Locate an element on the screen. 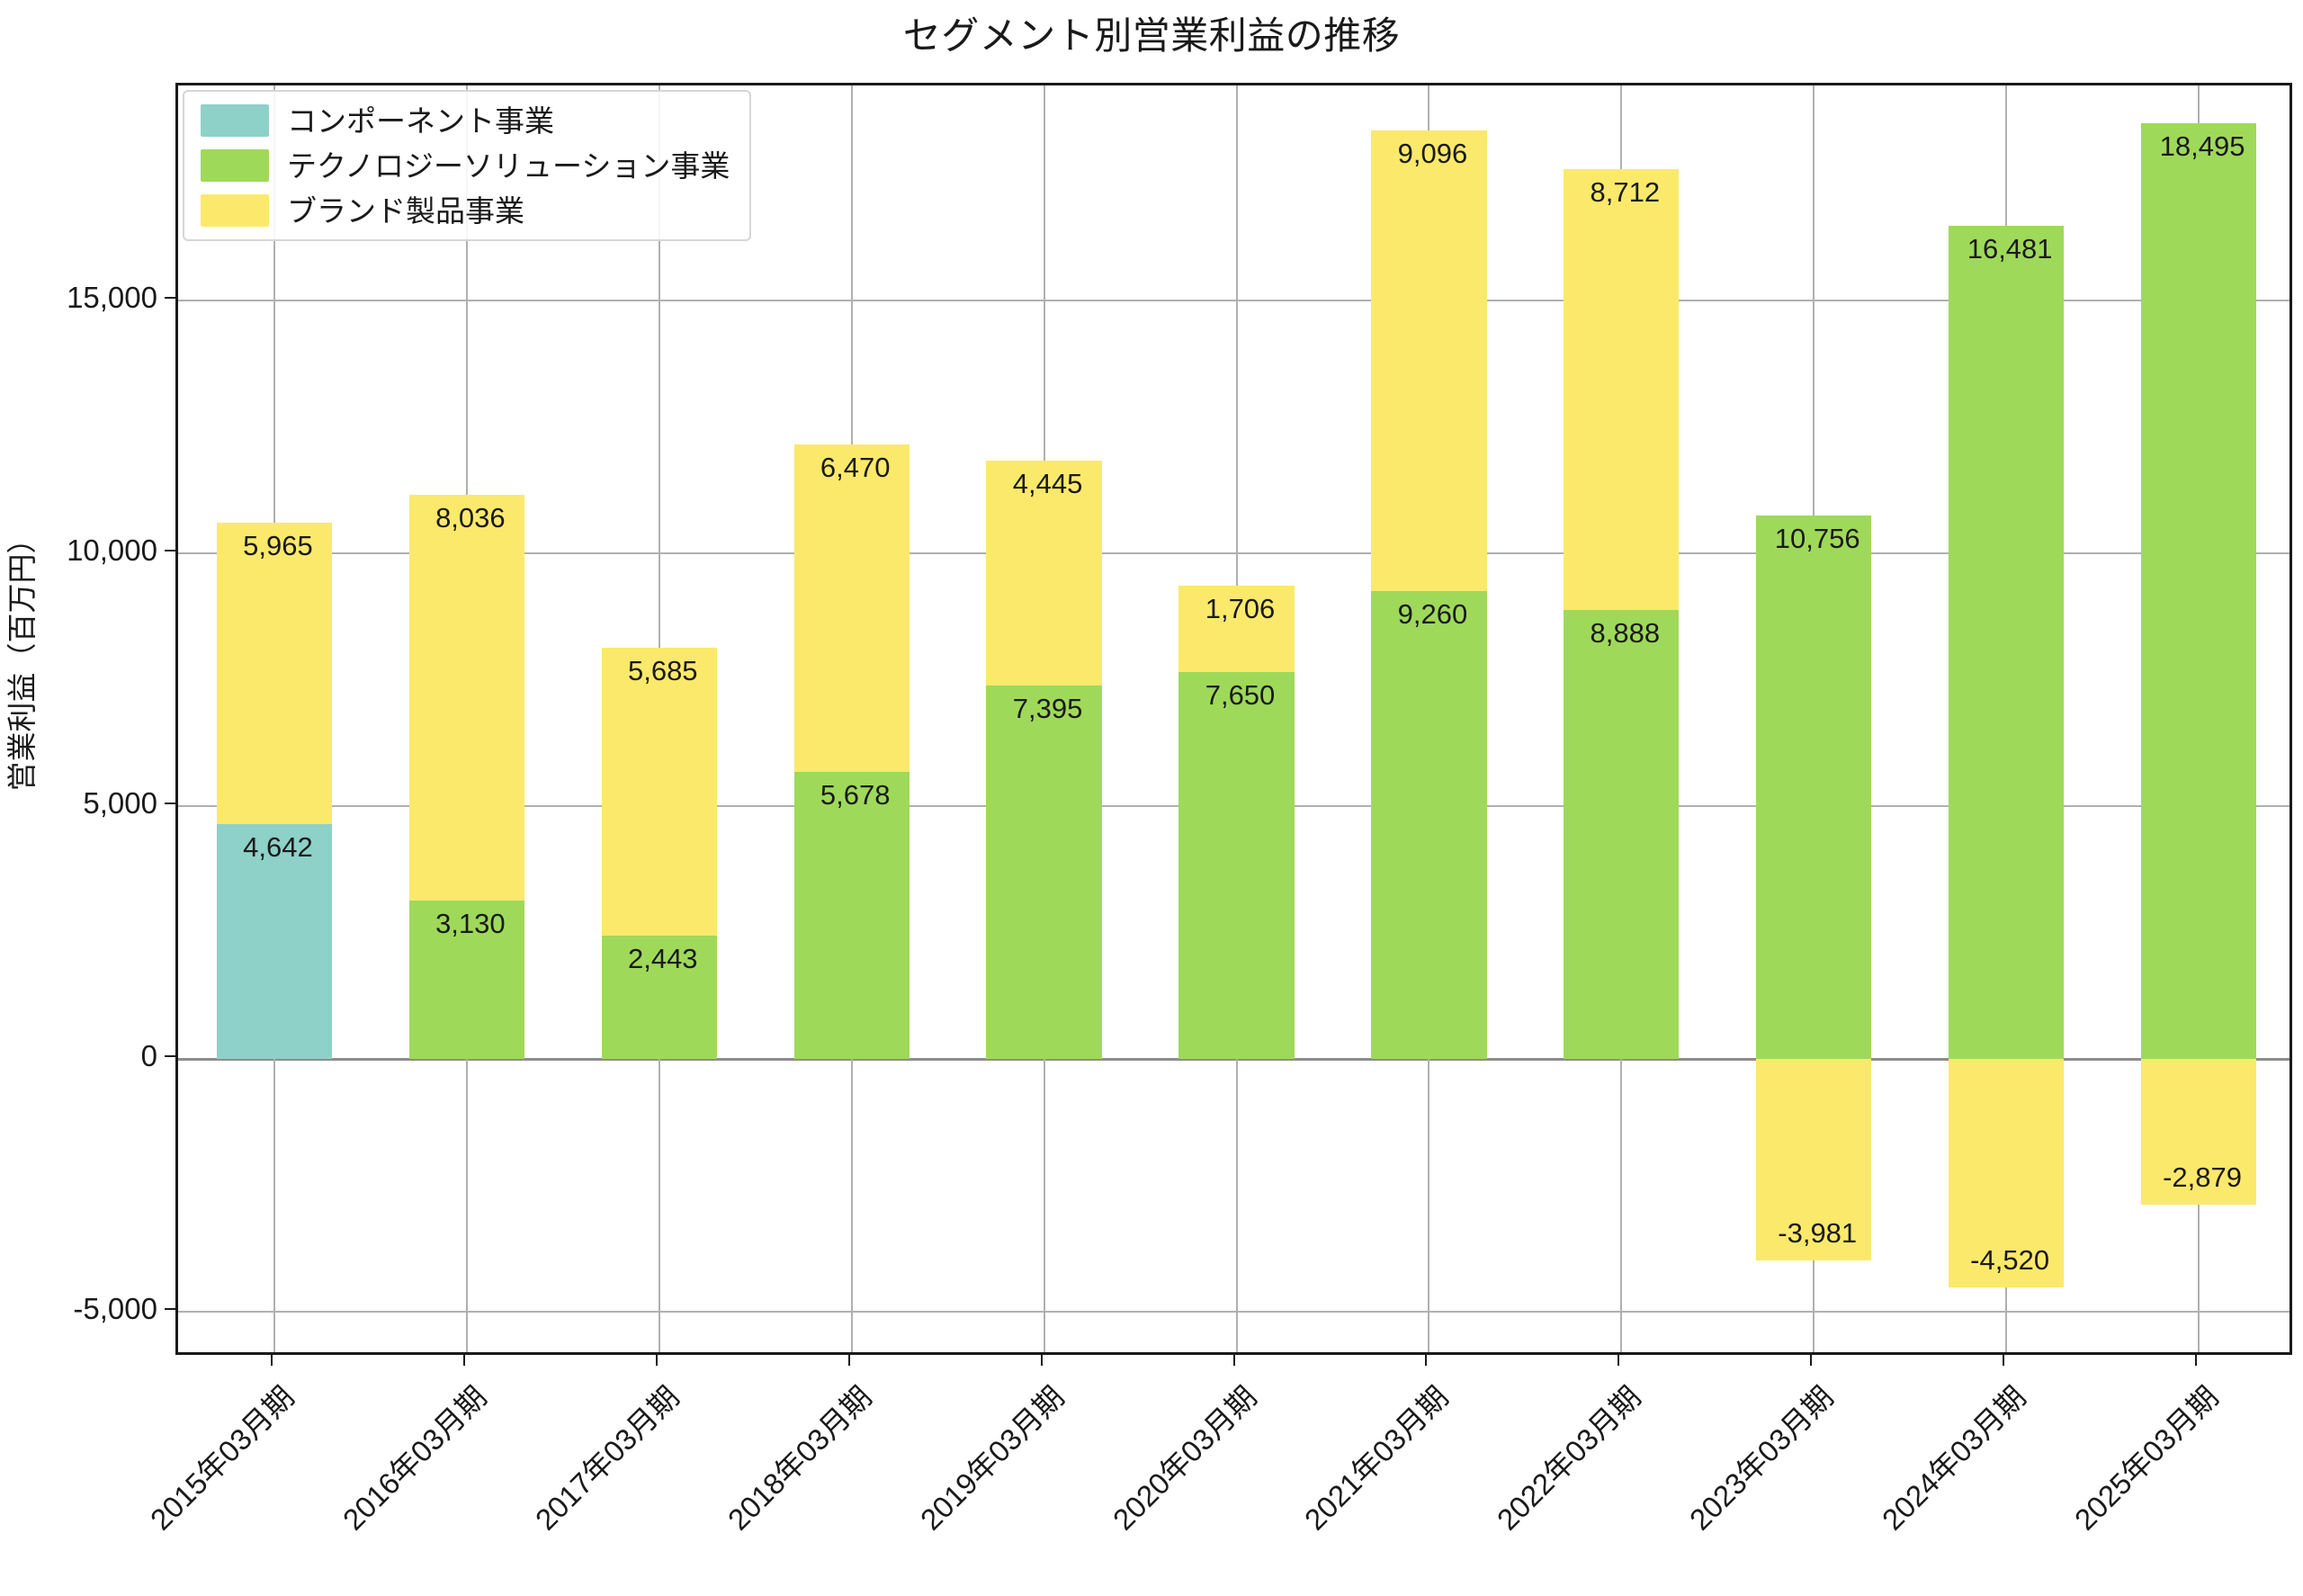 This screenshot has width=2303, height=1596. x-axis-tick-label: 2017年03月期 is located at coordinates (607, 1458).